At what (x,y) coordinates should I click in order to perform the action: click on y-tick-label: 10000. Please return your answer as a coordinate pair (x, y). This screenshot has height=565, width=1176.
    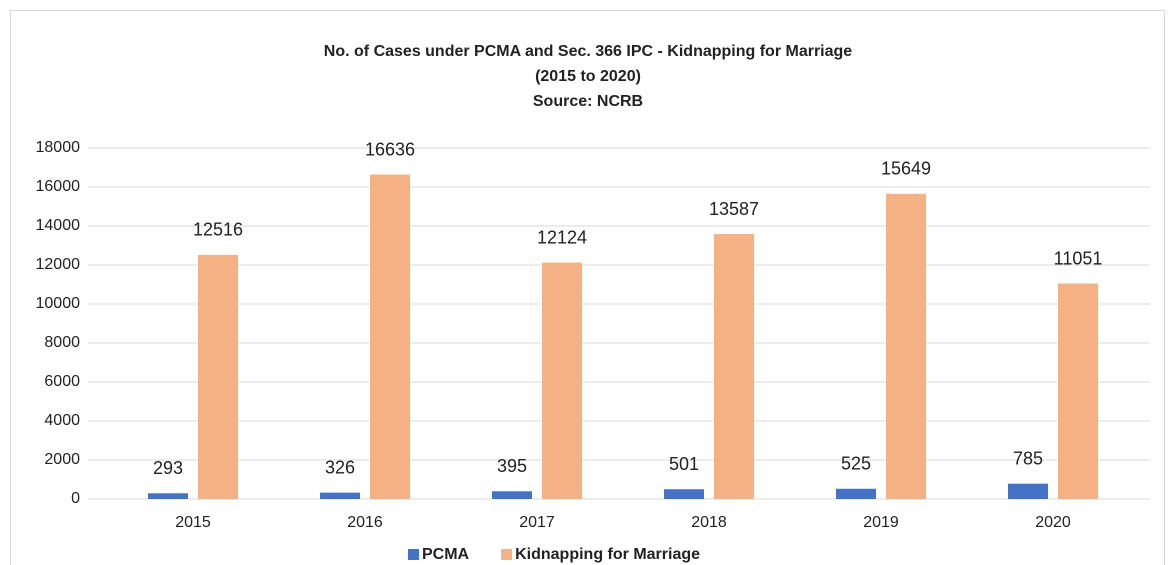
    Looking at the image, I should click on (58, 303).